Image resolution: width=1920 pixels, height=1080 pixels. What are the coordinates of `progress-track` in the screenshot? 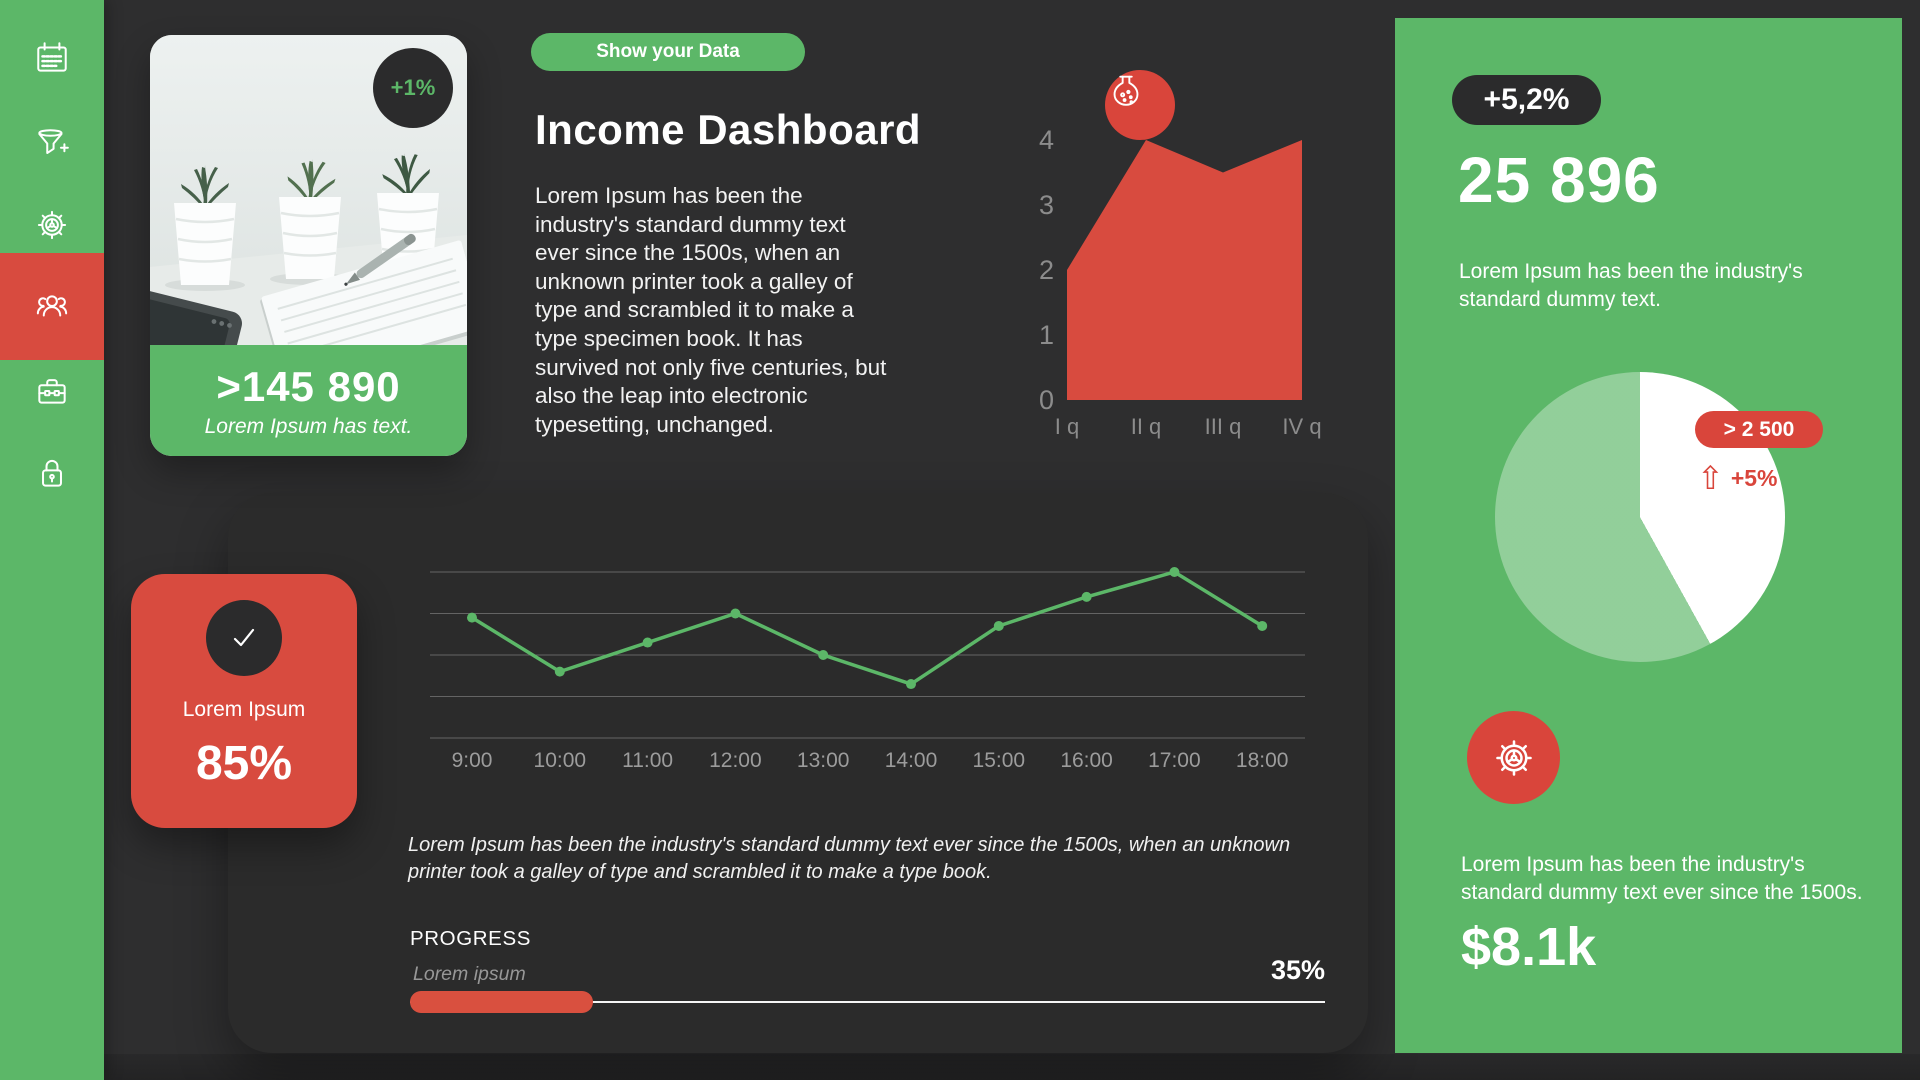 It's located at (867, 1002).